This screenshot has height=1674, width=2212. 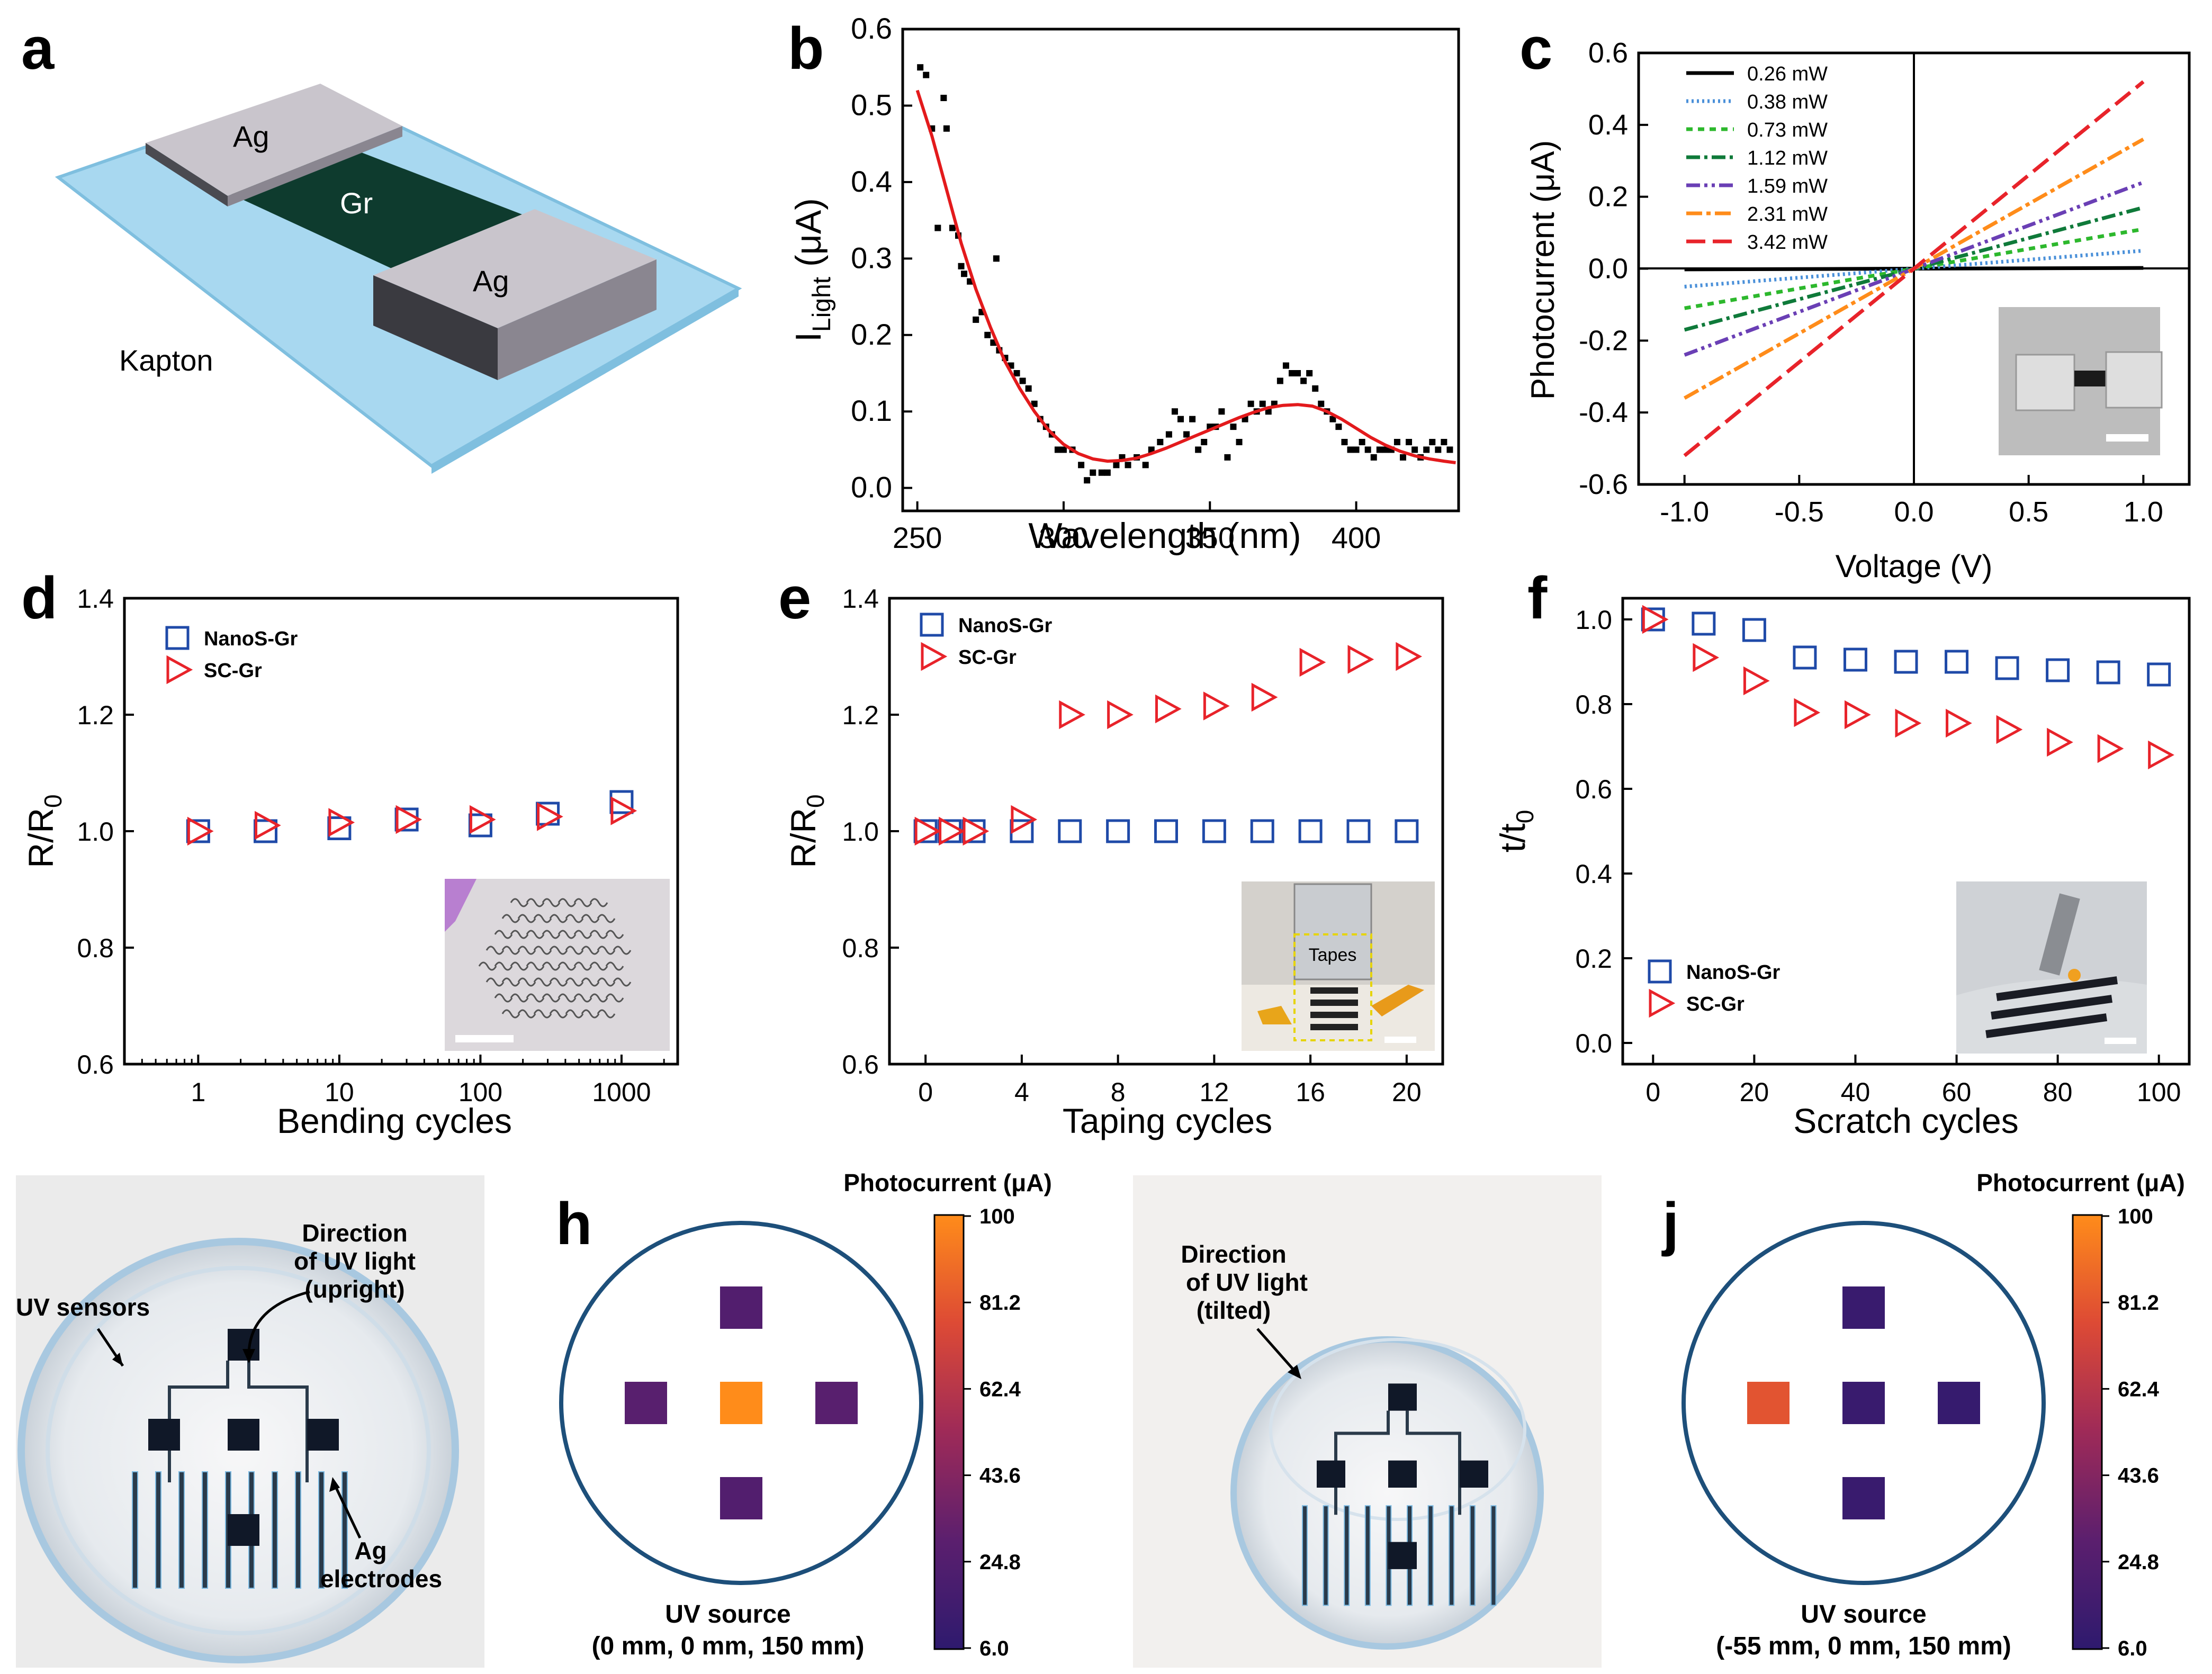 I want to click on chart-e-ytick-label: 0.6, so click(x=860, y=1064).